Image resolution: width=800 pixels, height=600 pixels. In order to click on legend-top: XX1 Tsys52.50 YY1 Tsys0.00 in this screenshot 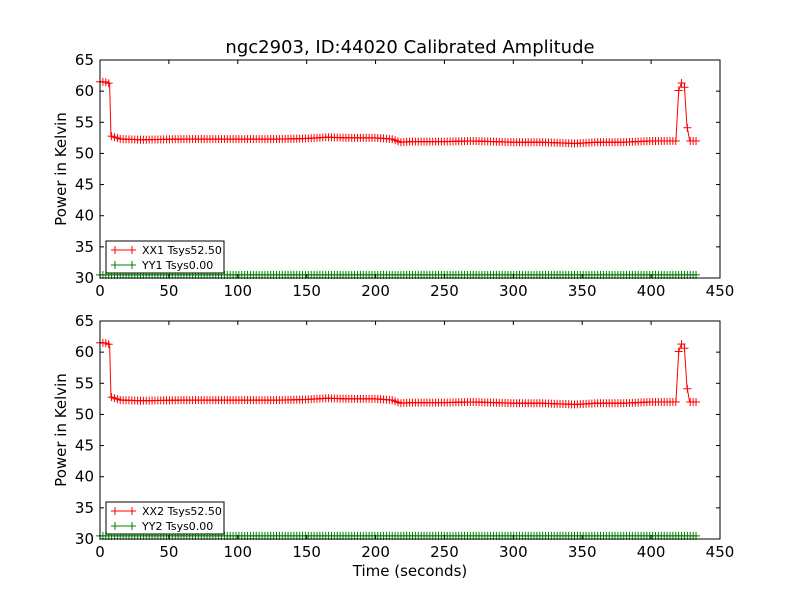, I will do `click(165, 257)`.